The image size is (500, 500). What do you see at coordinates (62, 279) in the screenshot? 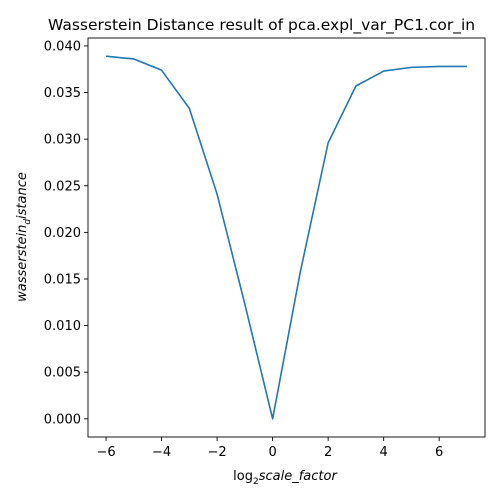
I see `y-tick-label: 0.015` at bounding box center [62, 279].